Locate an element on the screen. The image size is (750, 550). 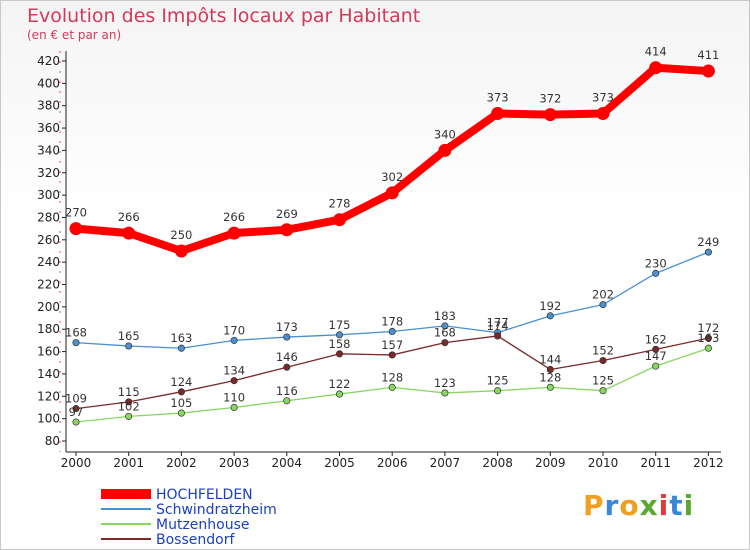
data-label-bossendorf: 174 is located at coordinates (498, 326).